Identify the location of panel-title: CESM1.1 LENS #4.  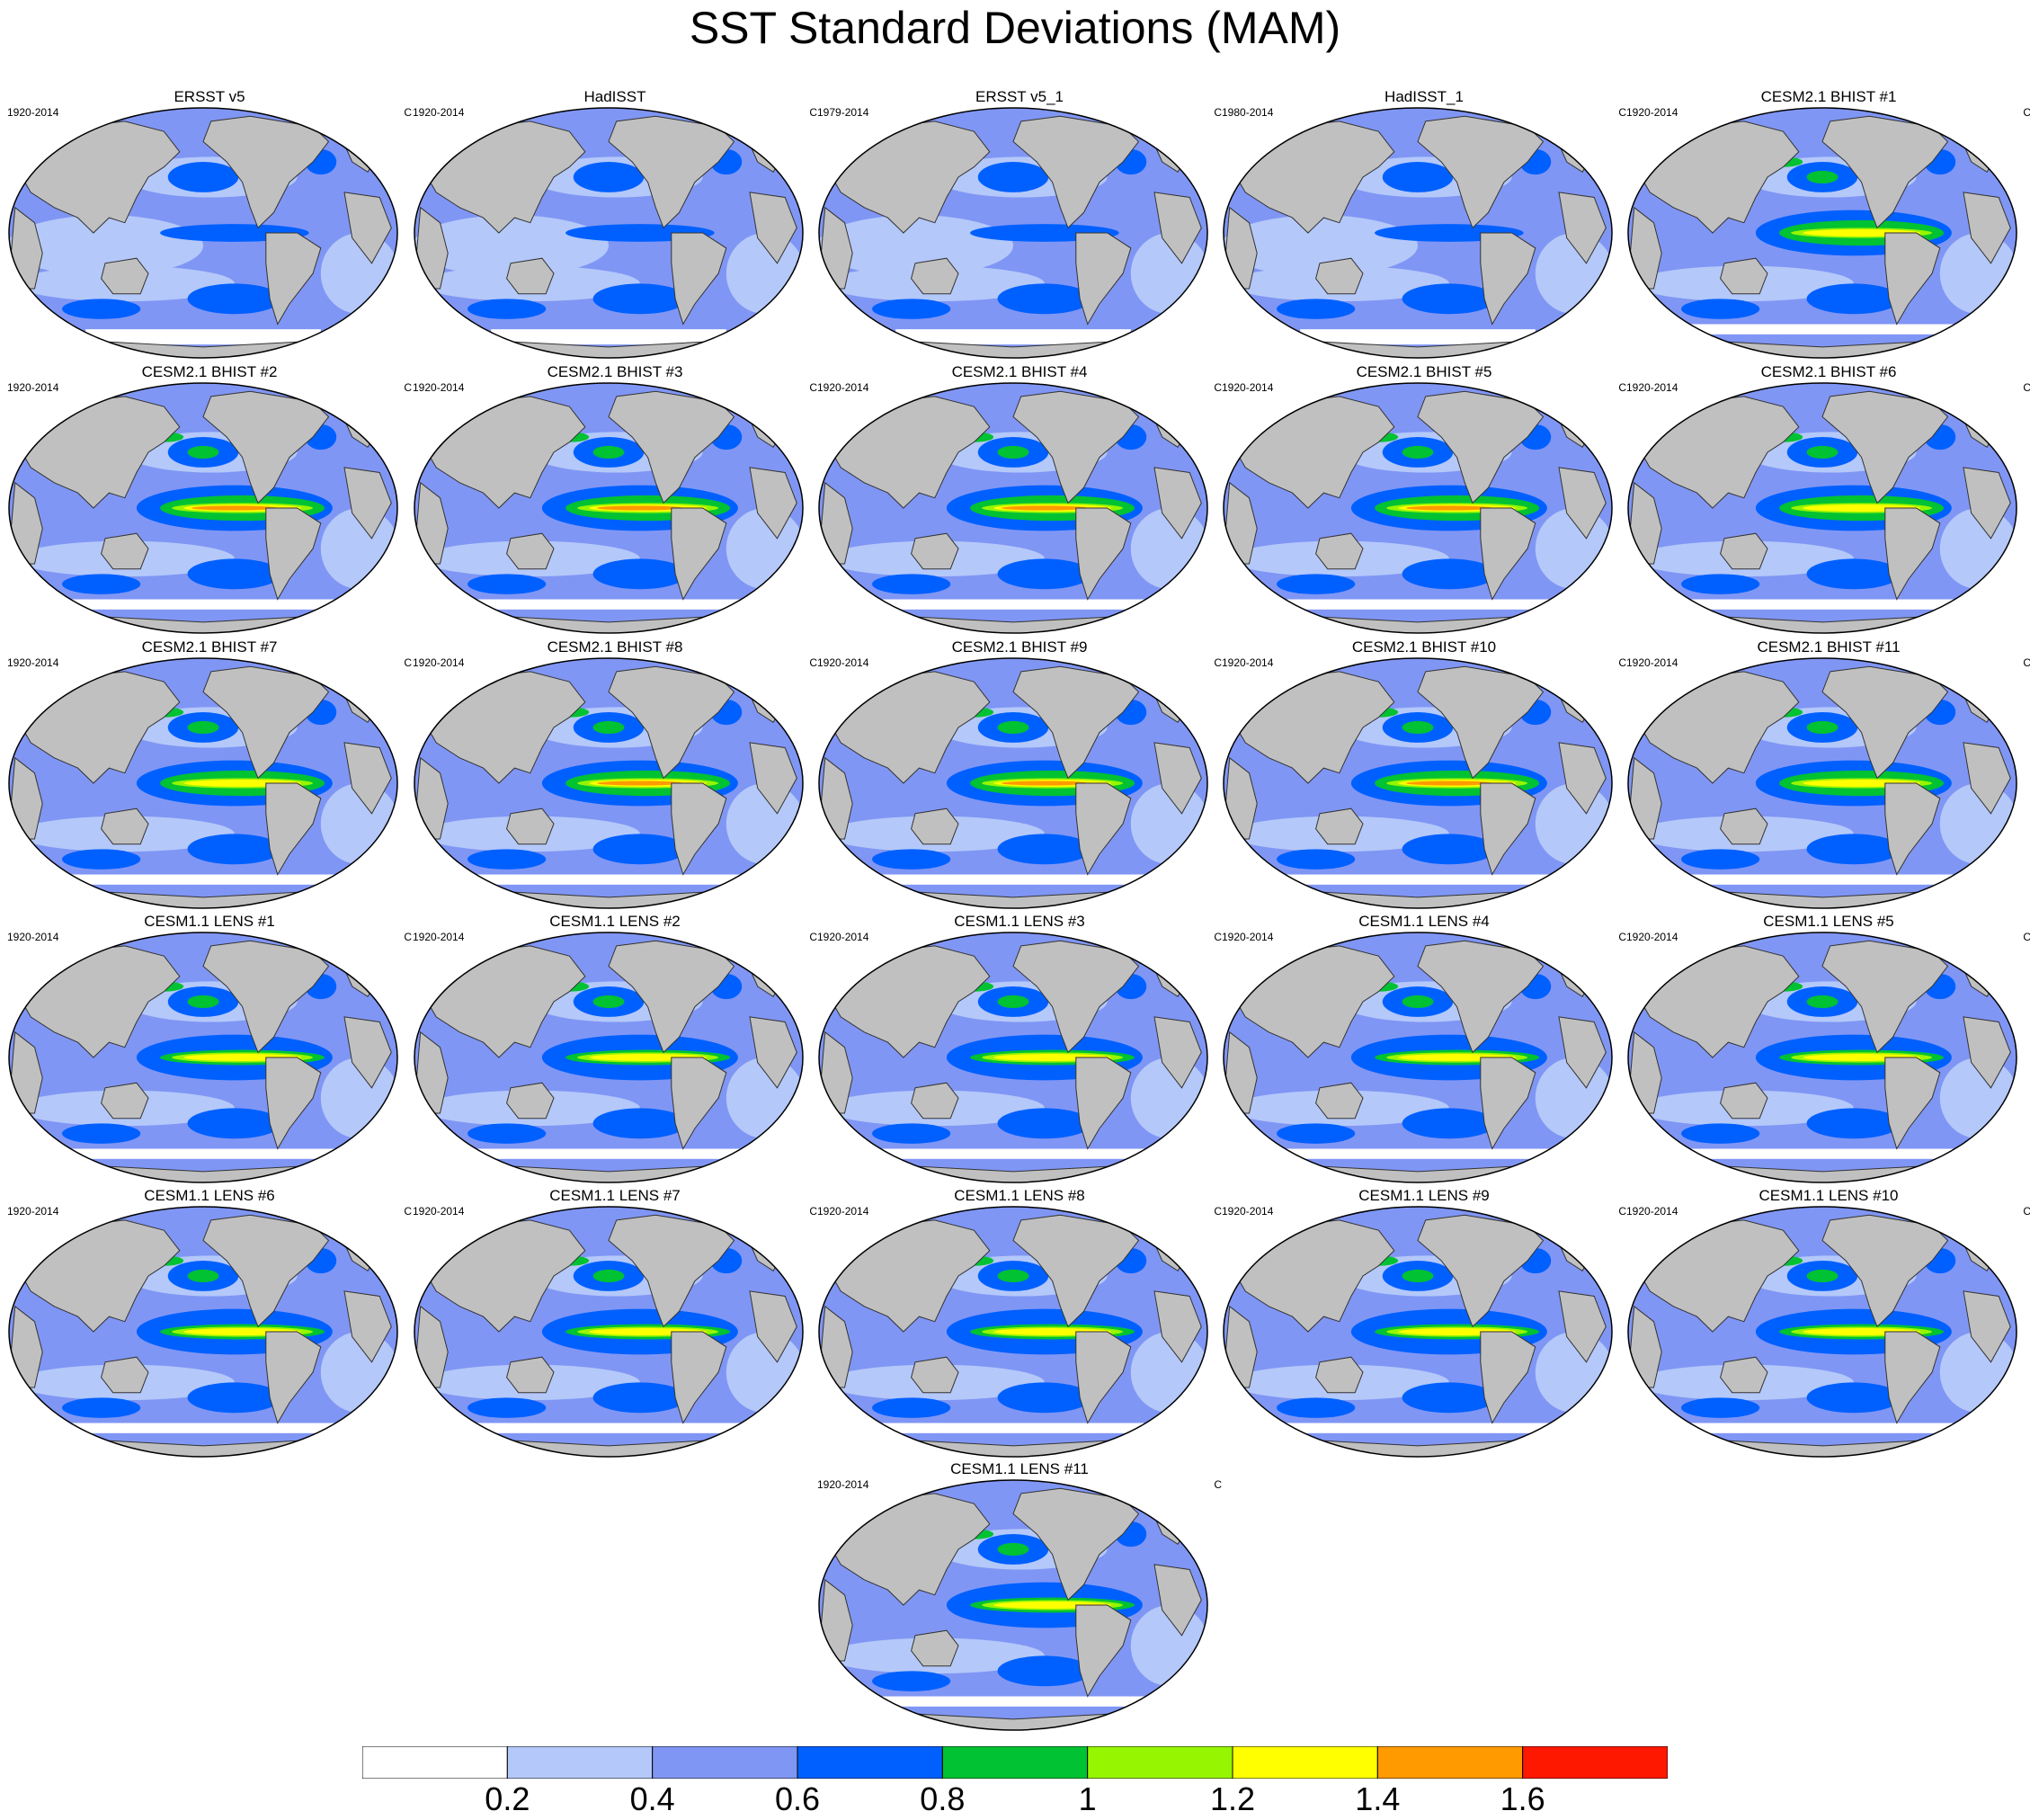
(1424, 922).